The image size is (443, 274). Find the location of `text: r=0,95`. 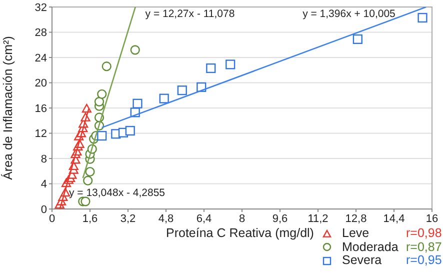

text: r=0,95 is located at coordinates (424, 260).